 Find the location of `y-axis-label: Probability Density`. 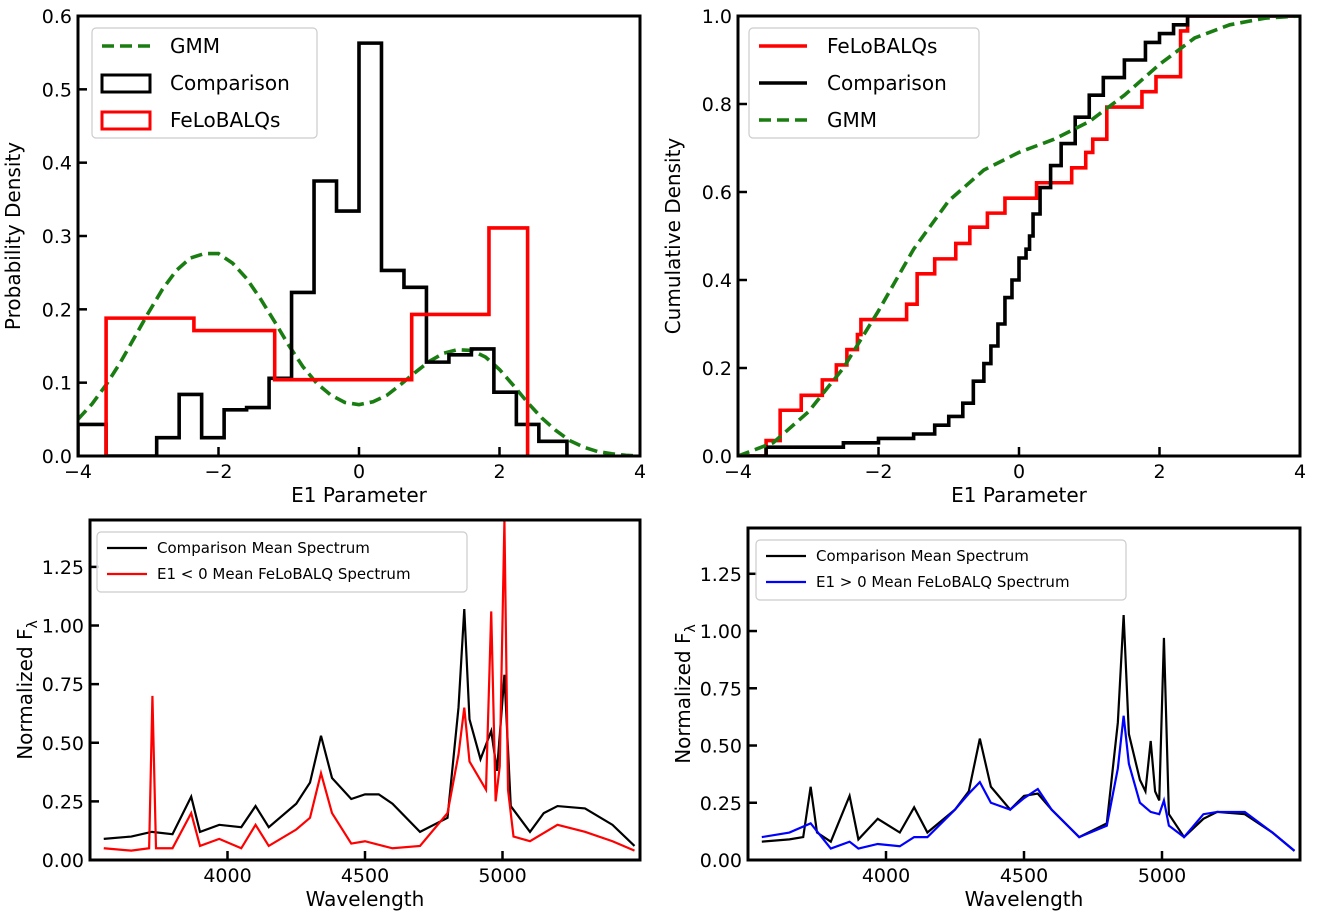

y-axis-label: Probability Density is located at coordinates (13, 236).